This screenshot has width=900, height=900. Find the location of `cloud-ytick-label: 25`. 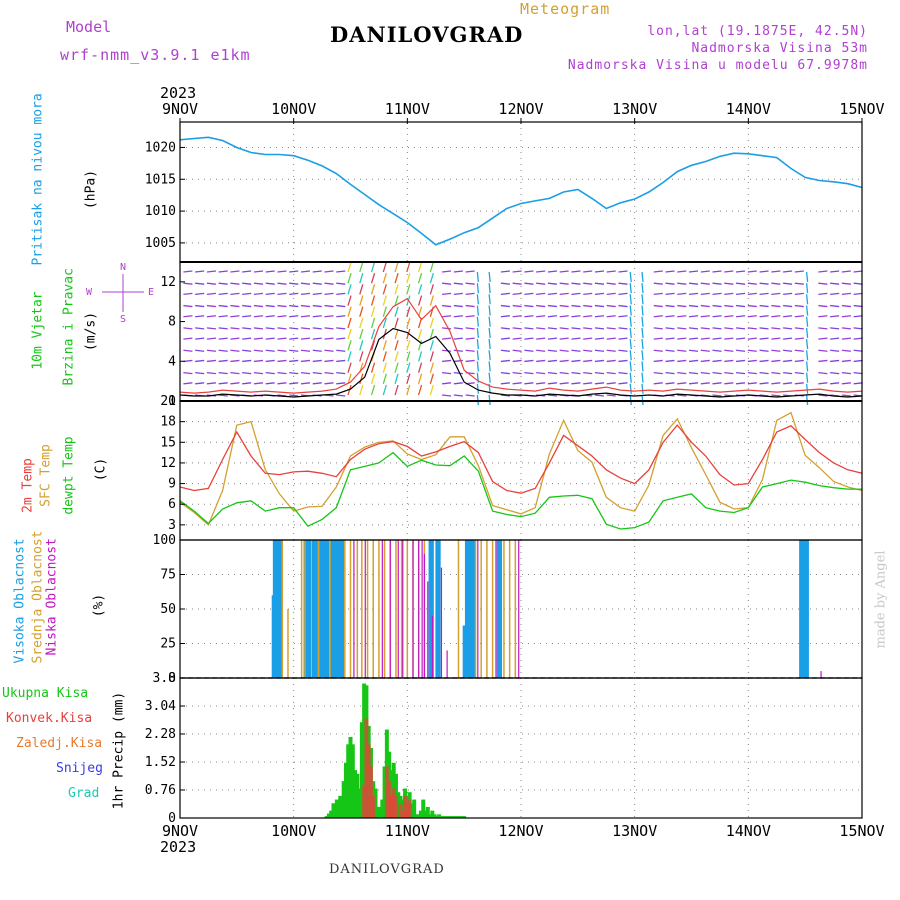

cloud-ytick-label: 25 is located at coordinates (168, 644).